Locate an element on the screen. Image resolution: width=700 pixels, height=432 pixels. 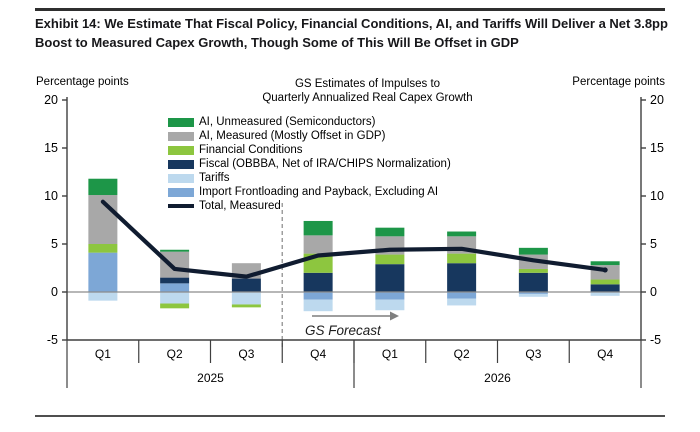
chart-title-line2: Quarterly Annualized Real Capex Growth is located at coordinates (367, 98).